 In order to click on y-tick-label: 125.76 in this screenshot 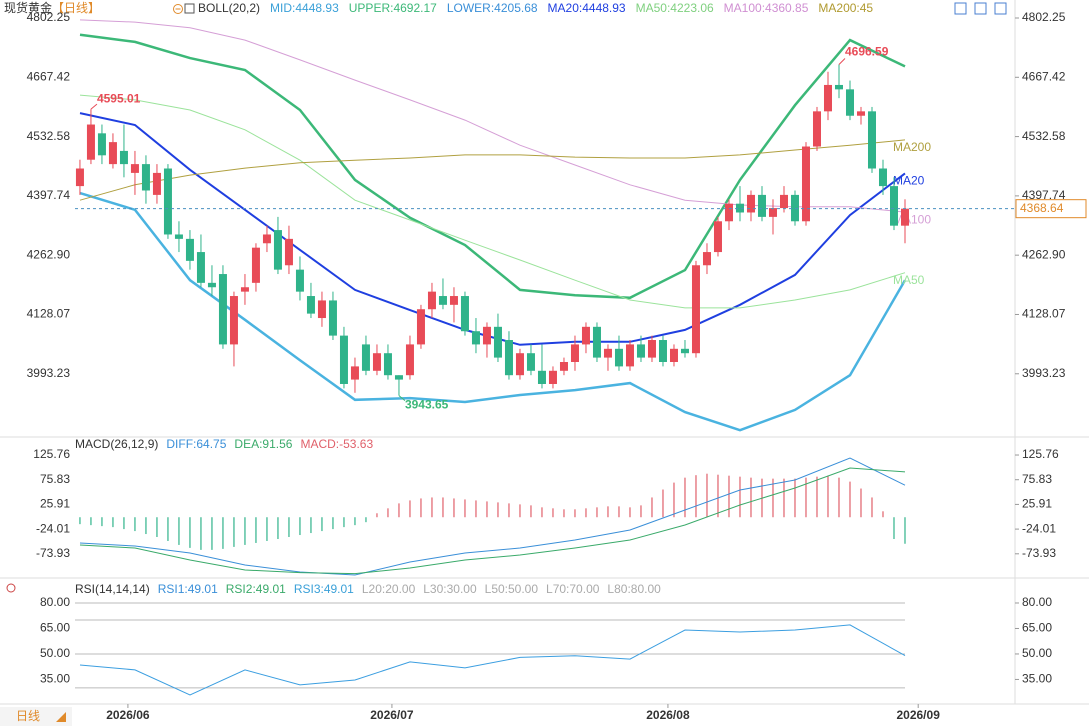, I will do `click(1040, 454)`.